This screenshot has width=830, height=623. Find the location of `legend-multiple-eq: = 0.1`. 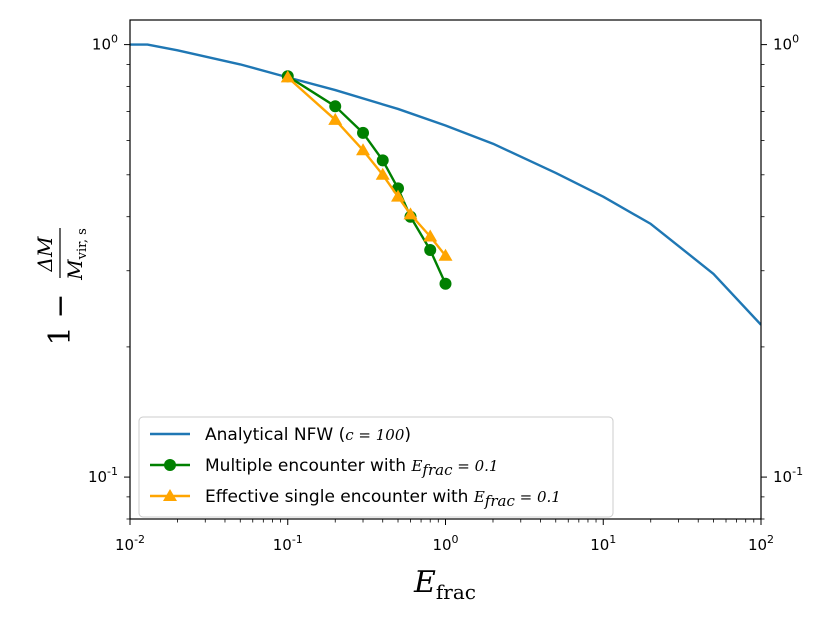

legend-multiple-eq: = 0.1 is located at coordinates (475, 466).